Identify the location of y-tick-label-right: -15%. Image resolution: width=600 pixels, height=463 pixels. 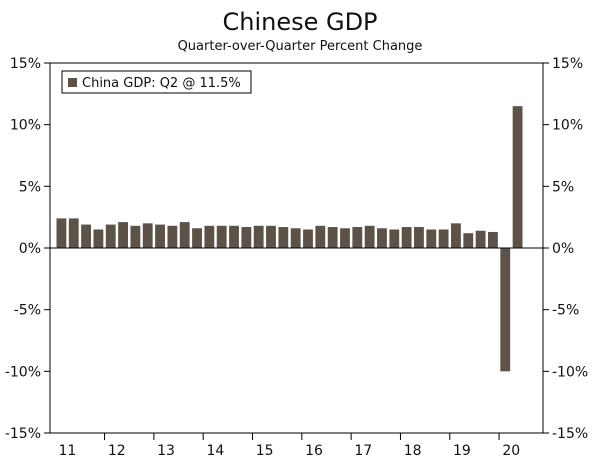
(570, 434).